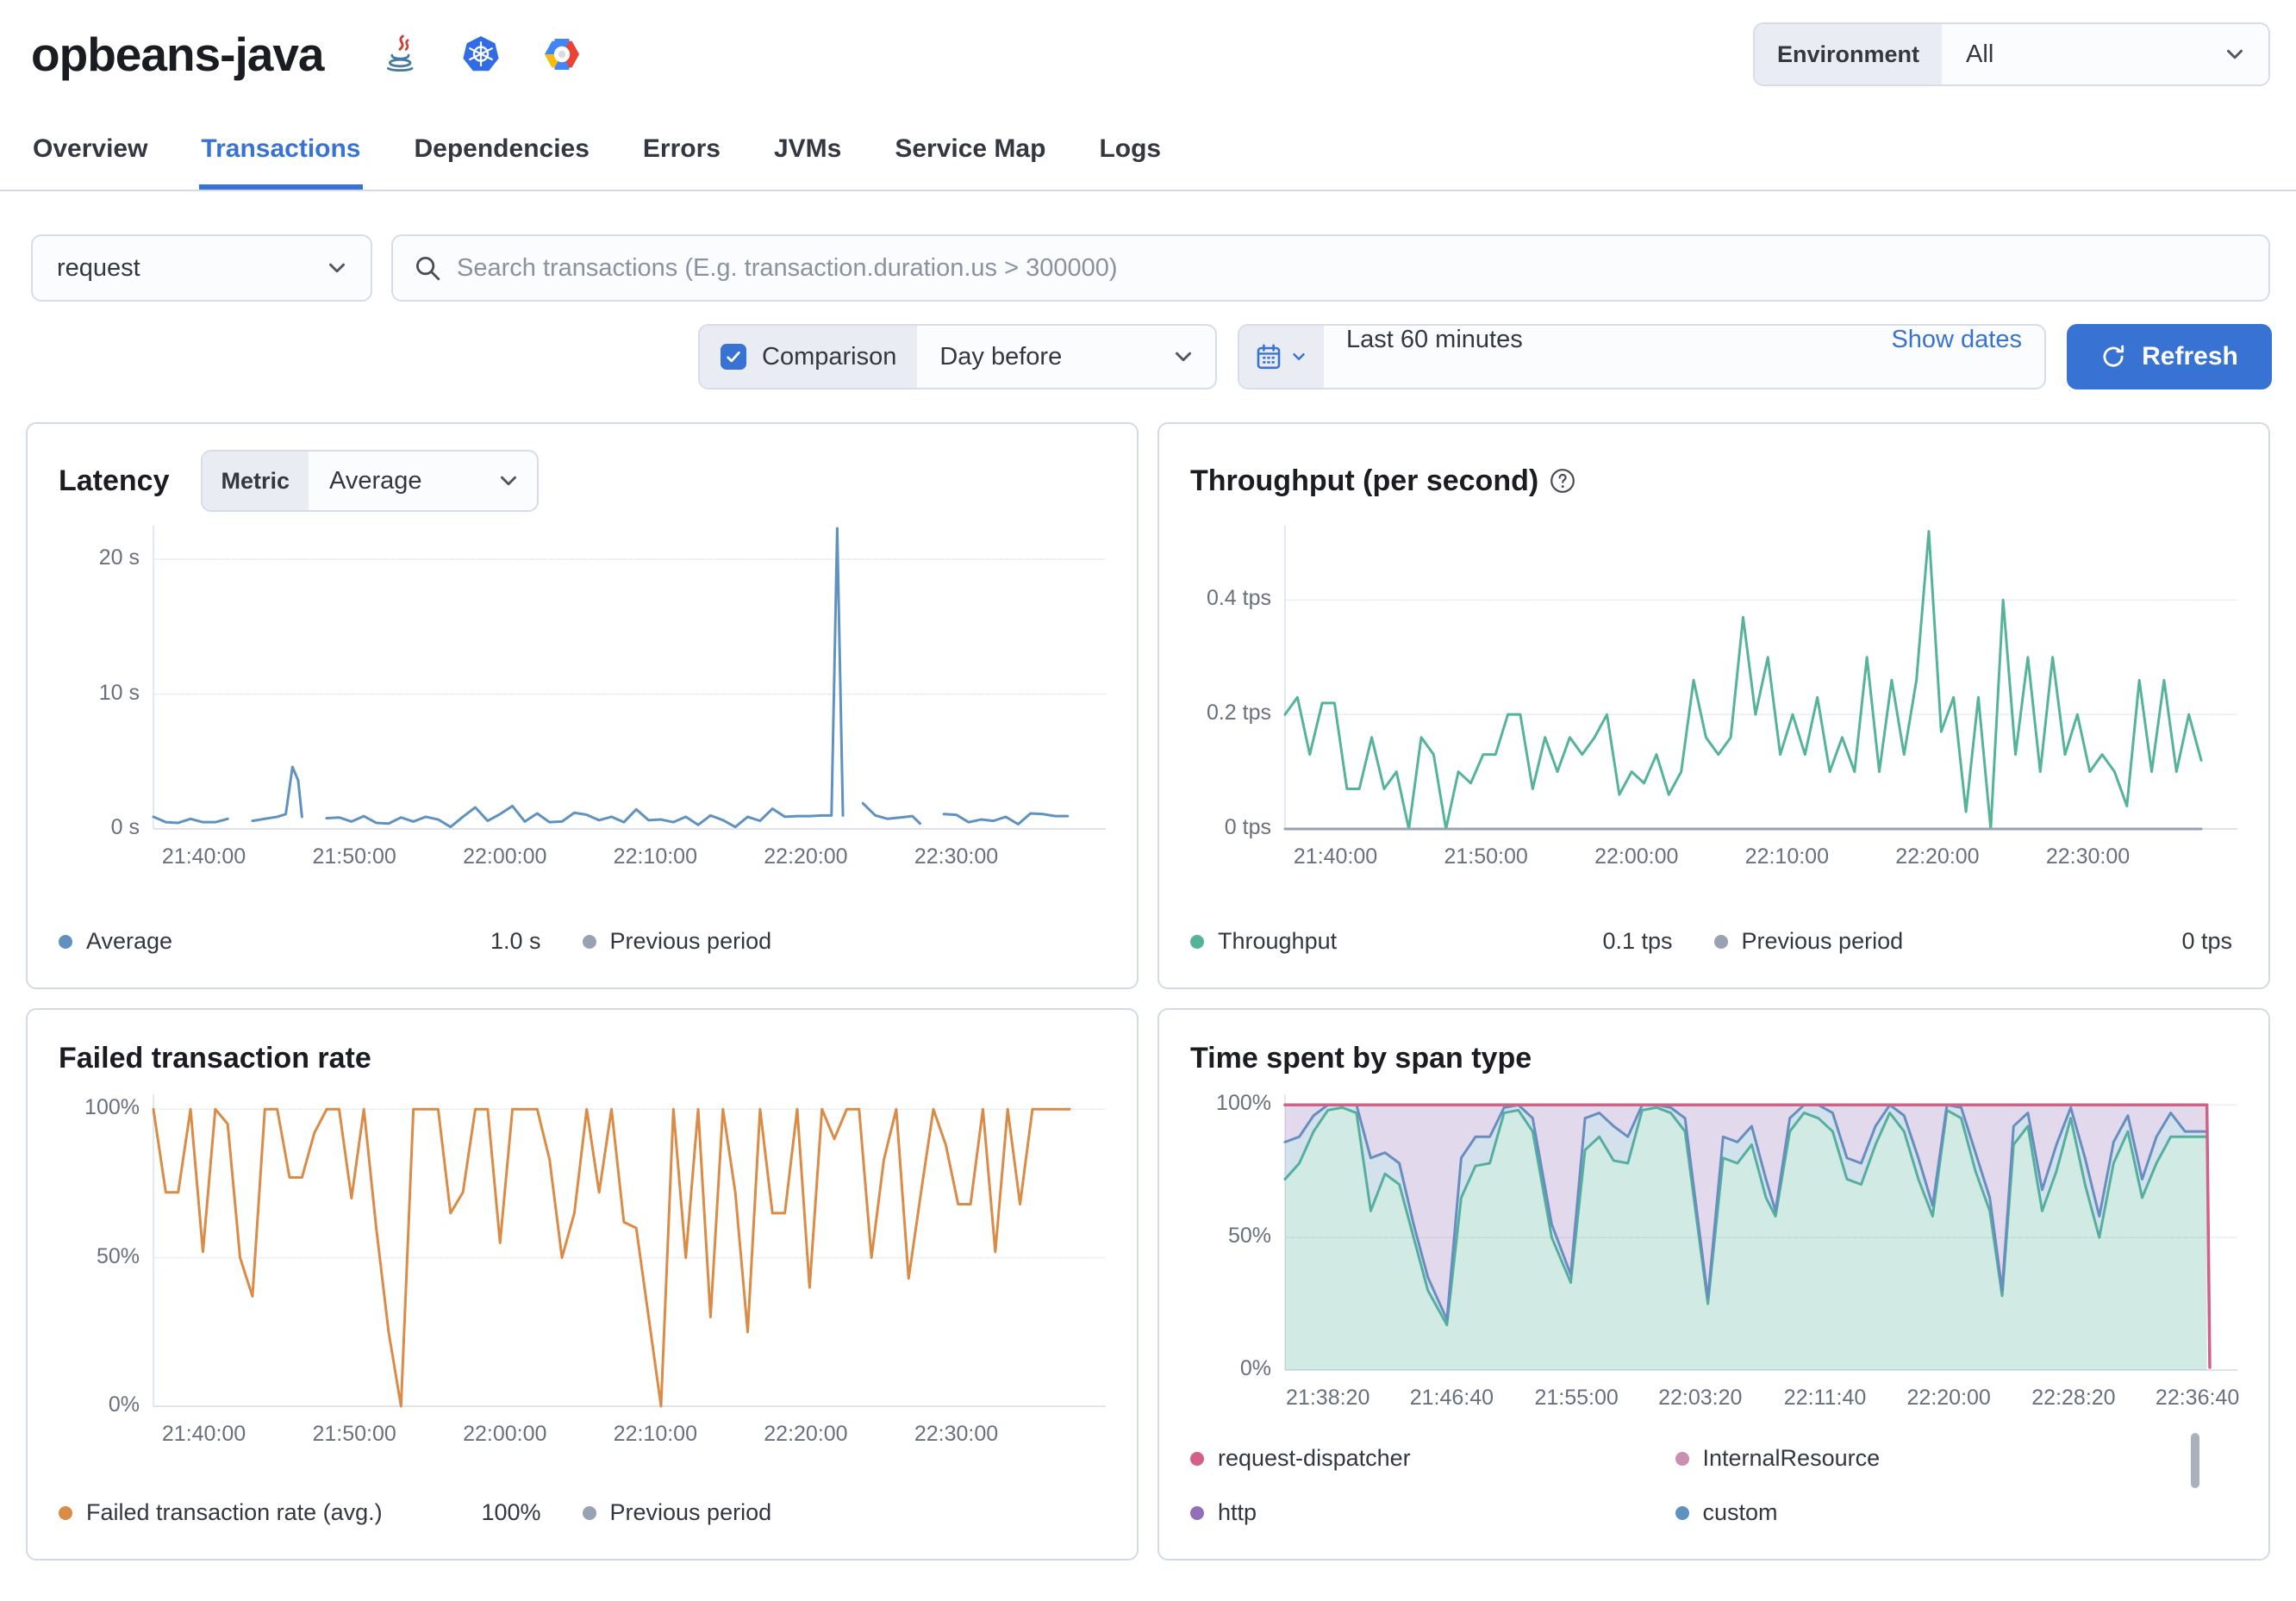  What do you see at coordinates (201, 268) in the screenshot?
I see `transaction-type-select: request` at bounding box center [201, 268].